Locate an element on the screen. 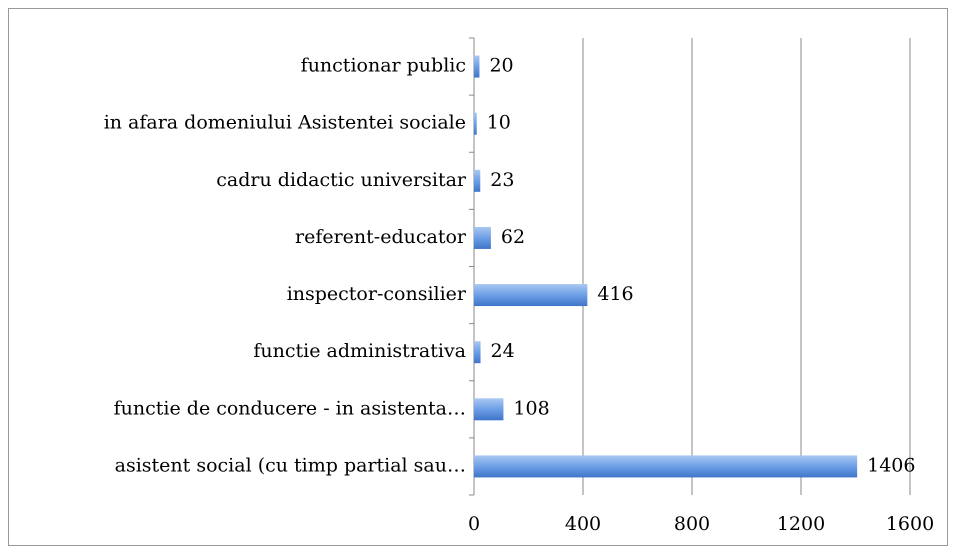 This screenshot has height=553, width=957. value-label: 24 is located at coordinates (503, 351).